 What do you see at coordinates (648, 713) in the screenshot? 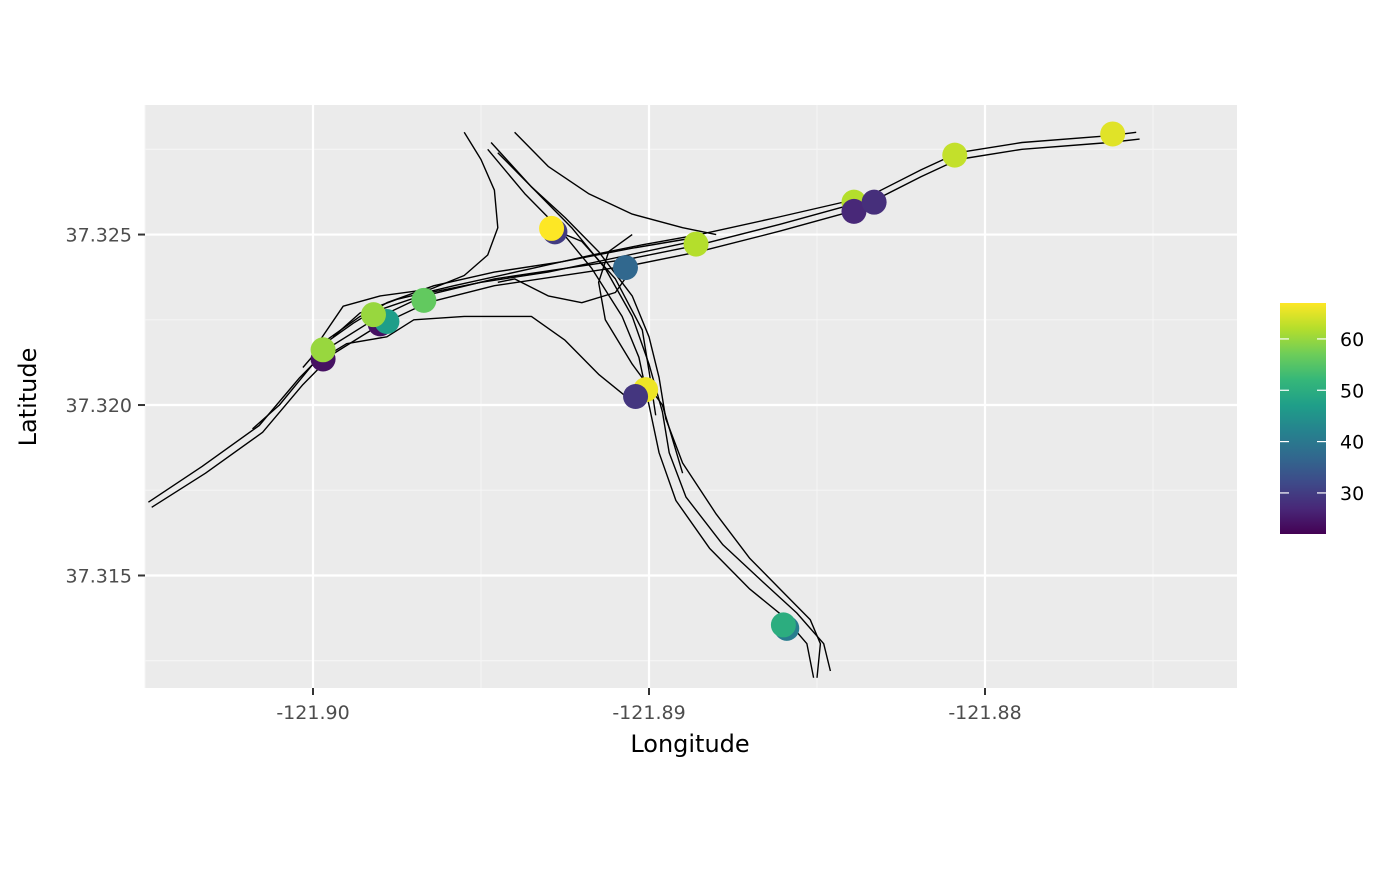
I see `x-tick-label: -121.89` at bounding box center [648, 713].